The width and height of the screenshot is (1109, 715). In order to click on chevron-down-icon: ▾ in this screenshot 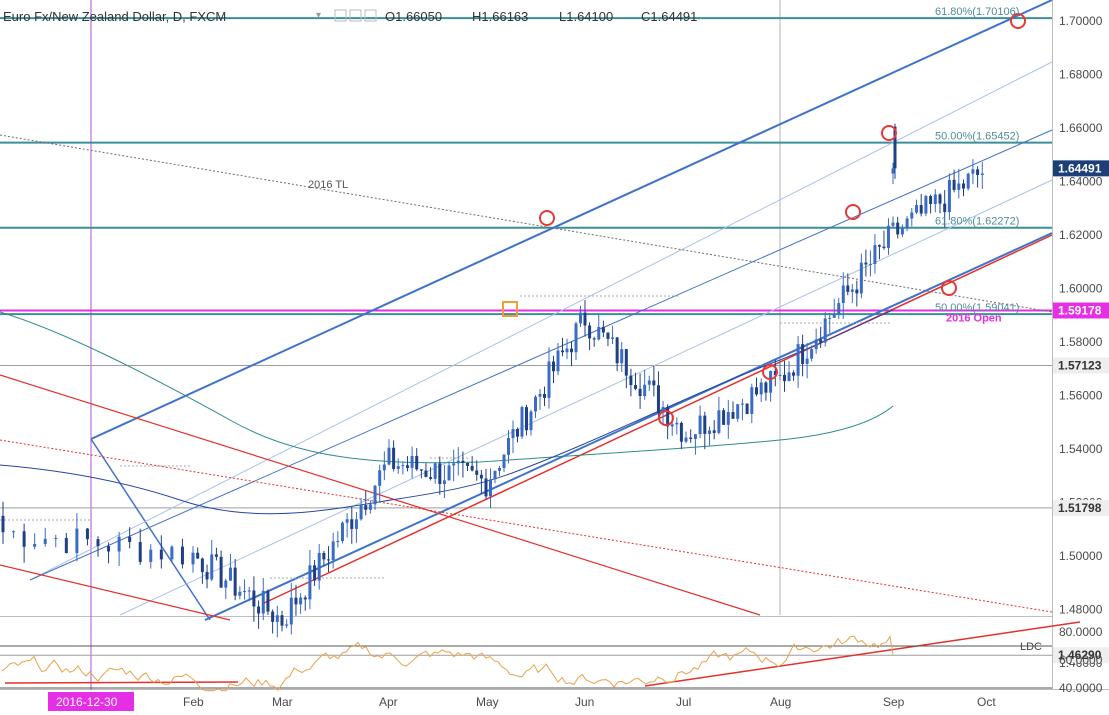, I will do `click(318, 15)`.